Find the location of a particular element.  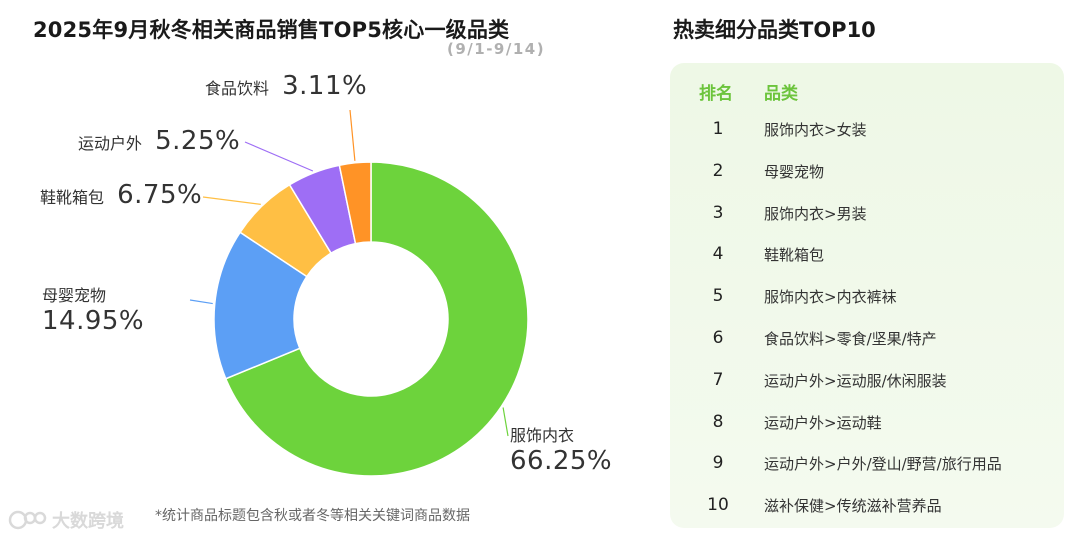

donut-slice is located at coordinates (355, 203).